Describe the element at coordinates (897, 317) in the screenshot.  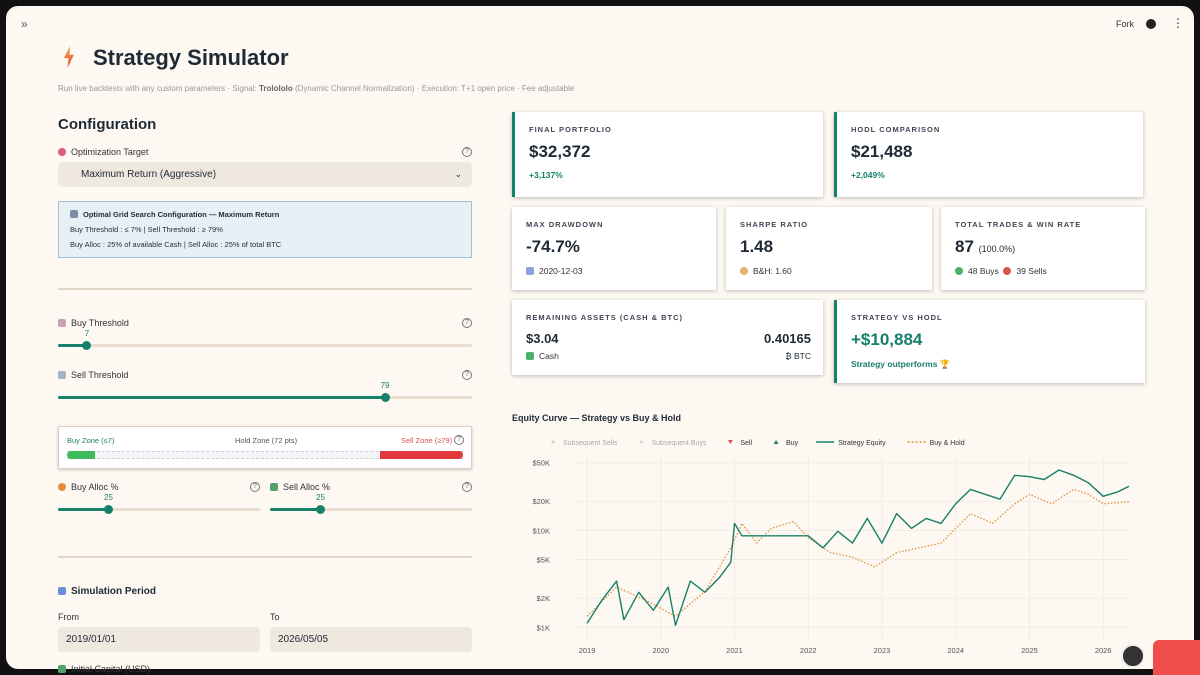
I see `card-label: STRATEGY VS HODL` at that location.